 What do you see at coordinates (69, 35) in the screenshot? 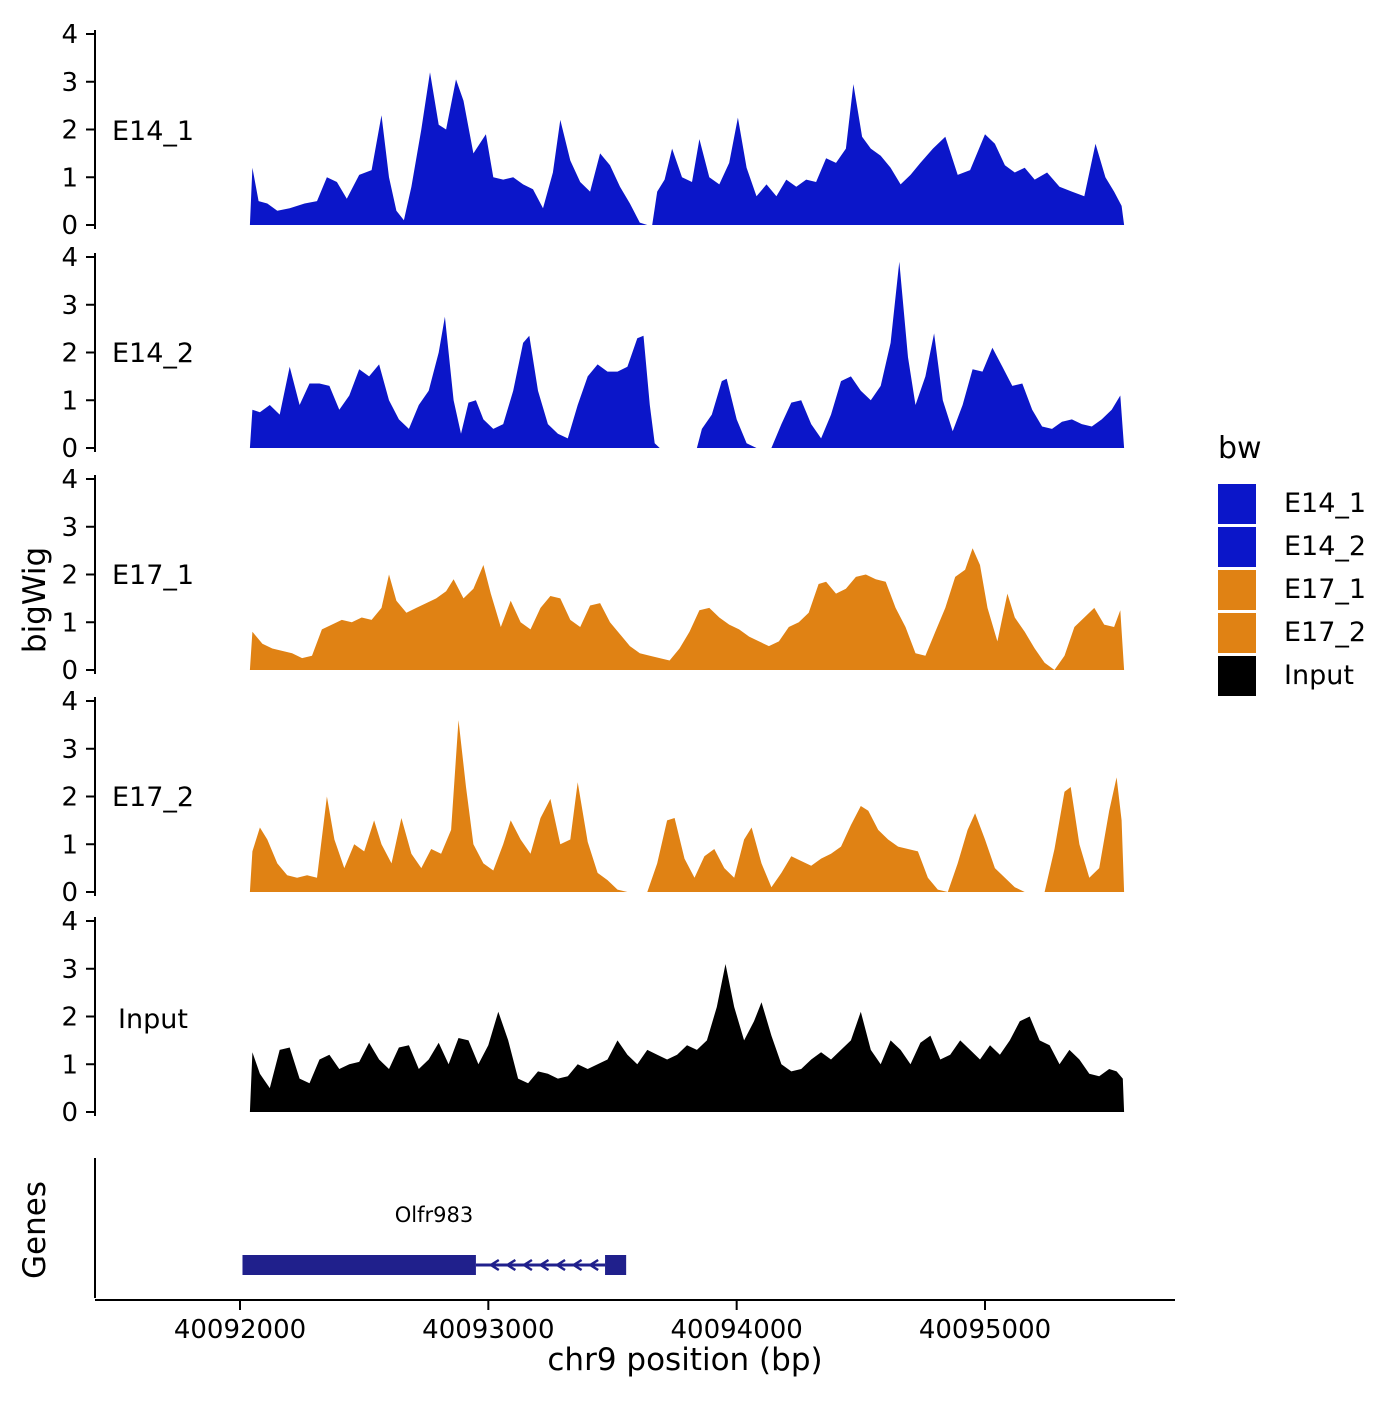
I see `y-tick-label-E14_1-4: 4` at bounding box center [69, 35].